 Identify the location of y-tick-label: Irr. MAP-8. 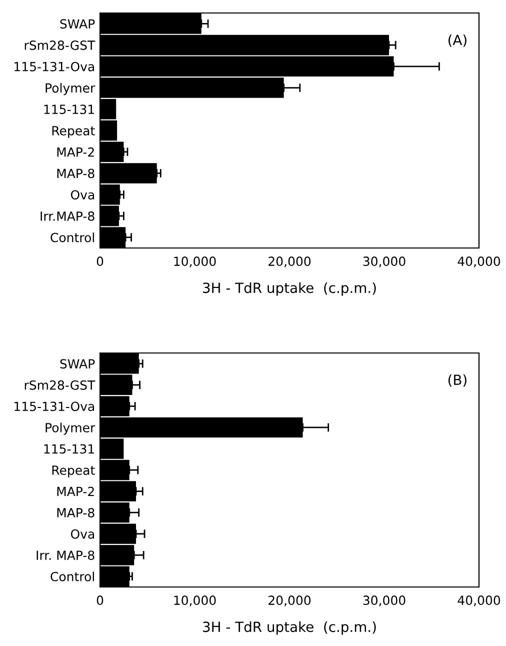
(65, 555).